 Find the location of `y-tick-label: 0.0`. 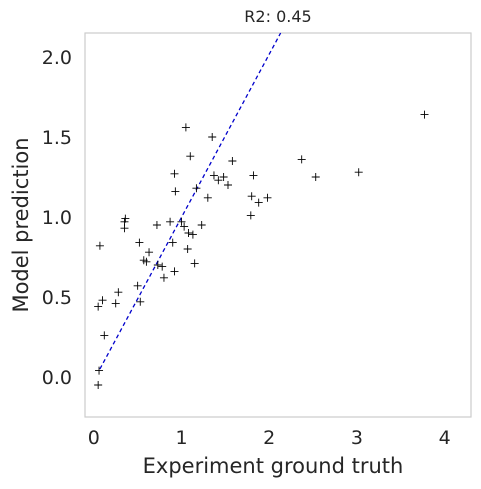

y-tick-label: 0.0 is located at coordinates (57, 378).